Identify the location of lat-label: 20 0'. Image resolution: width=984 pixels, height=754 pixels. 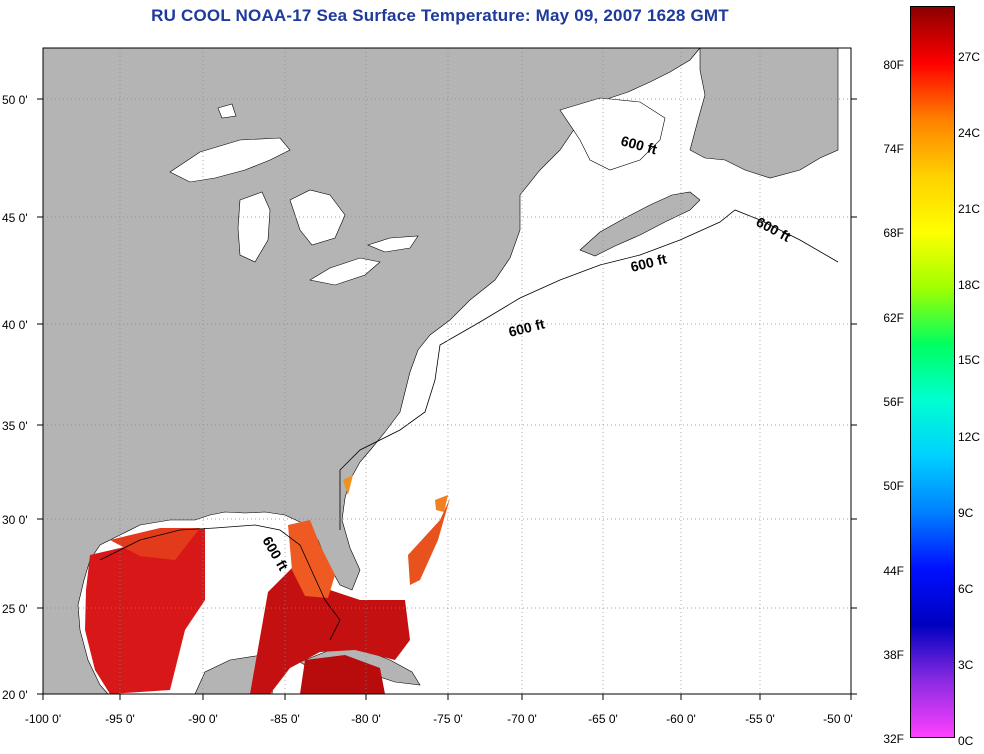
(15, 695).